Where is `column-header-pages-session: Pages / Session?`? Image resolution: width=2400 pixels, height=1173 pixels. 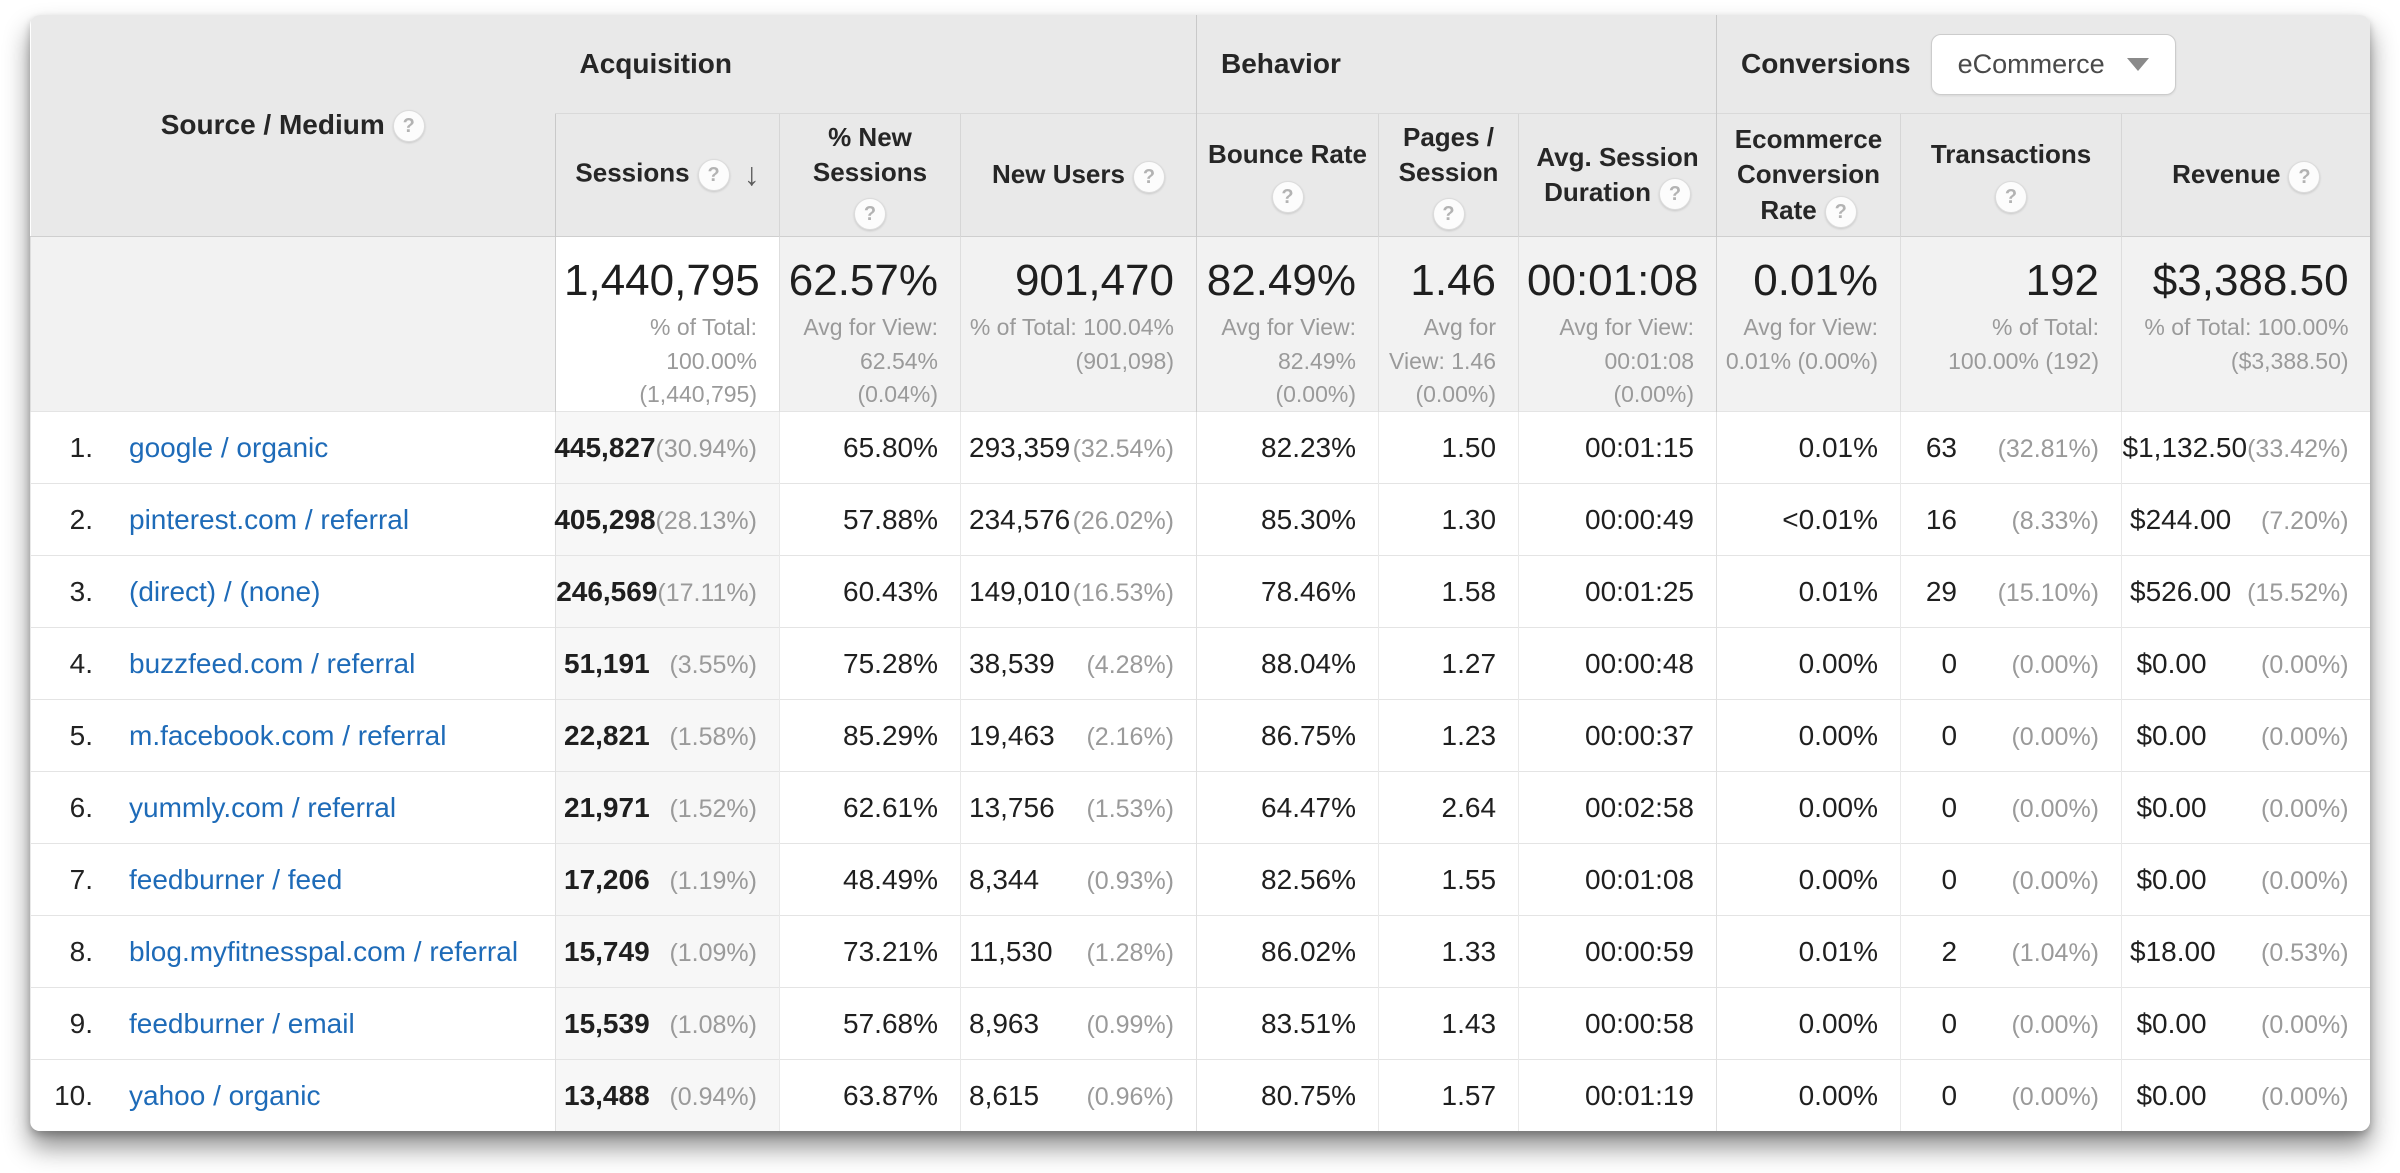
column-header-pages-session: Pages / Session? is located at coordinates (1448, 175).